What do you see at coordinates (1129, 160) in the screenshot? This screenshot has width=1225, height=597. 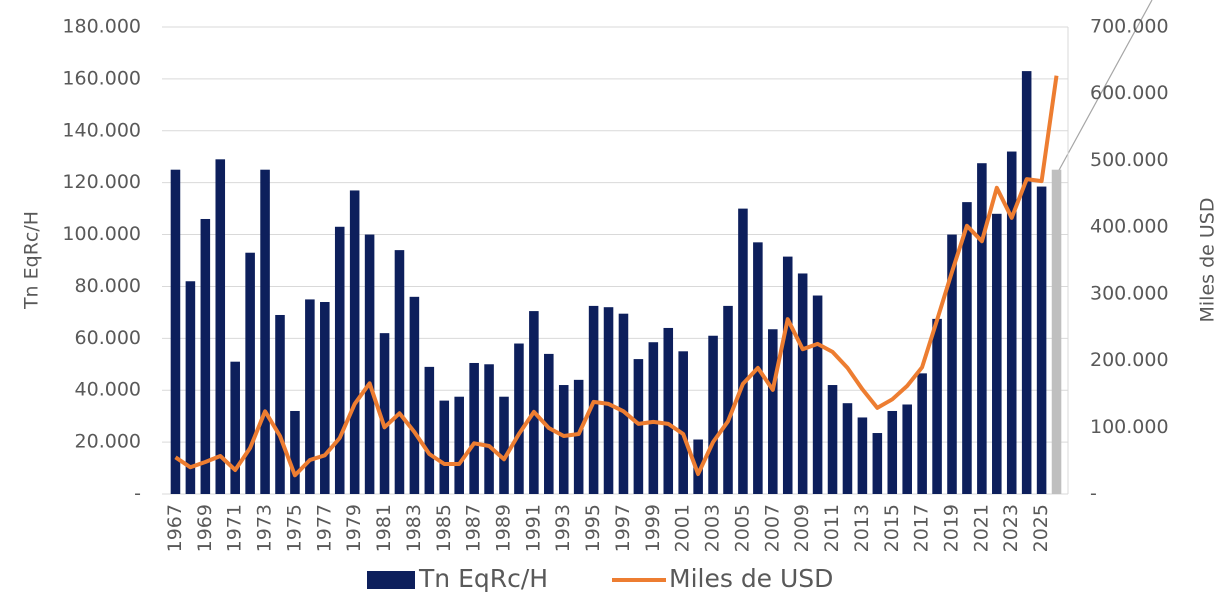 I see `y2-tick-label: 500.000` at bounding box center [1129, 160].